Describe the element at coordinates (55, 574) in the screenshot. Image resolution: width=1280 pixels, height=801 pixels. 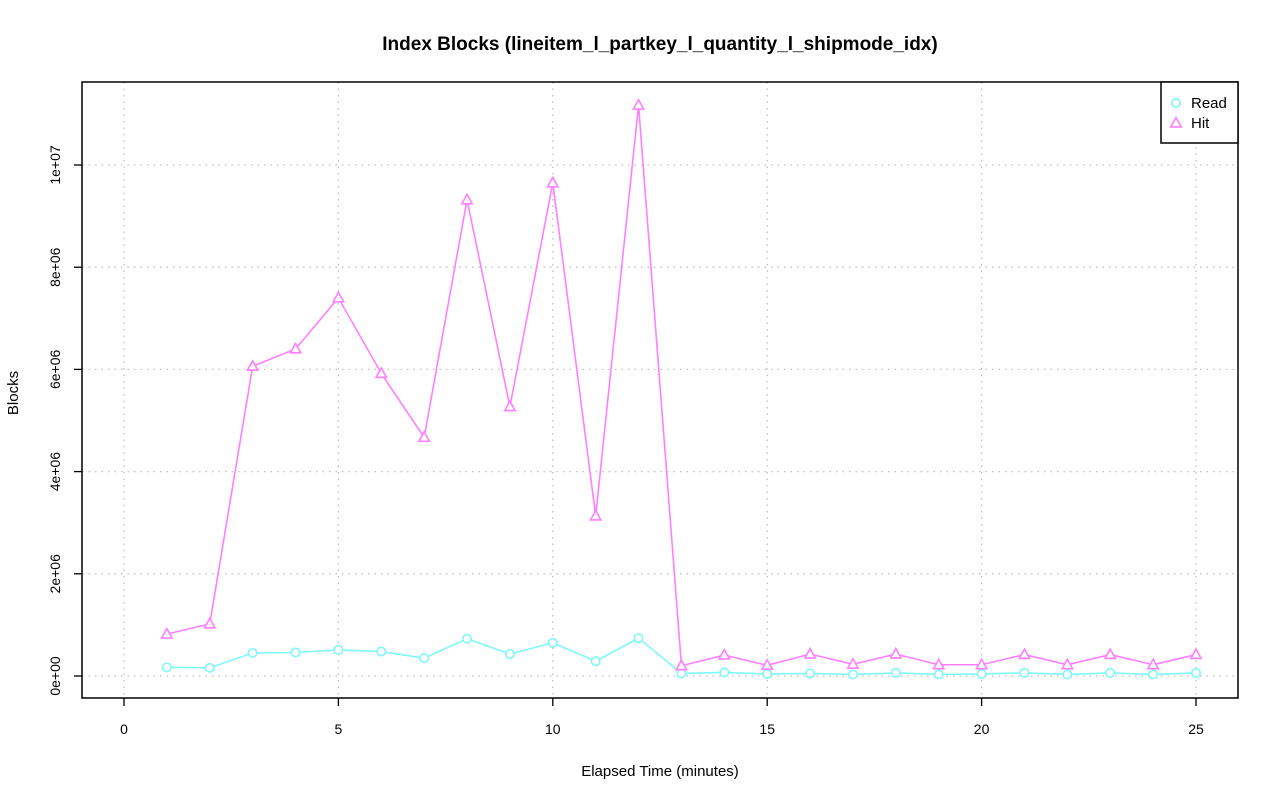
I see `y-tick-label: 2e+06` at that location.